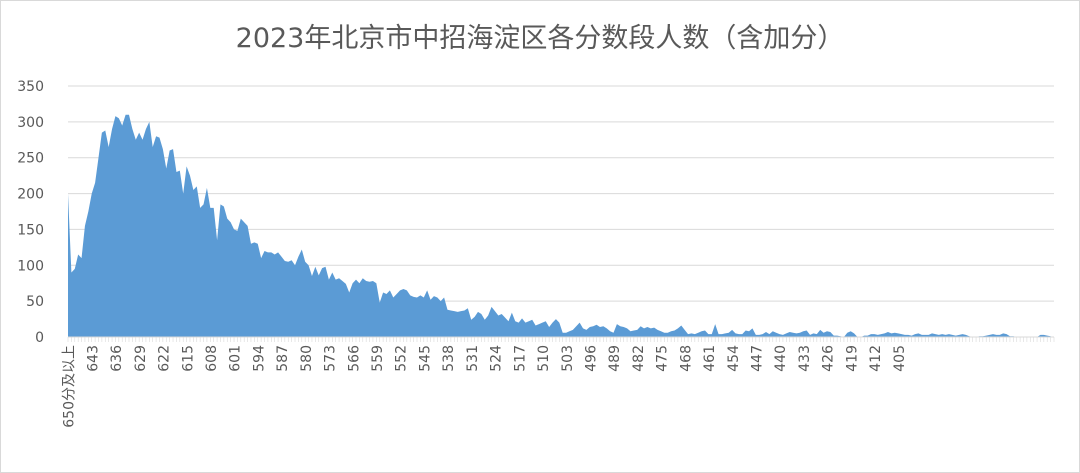 The width and height of the screenshot is (1080, 473). What do you see at coordinates (473, 358) in the screenshot?
I see `x-tick-label: 531` at bounding box center [473, 358].